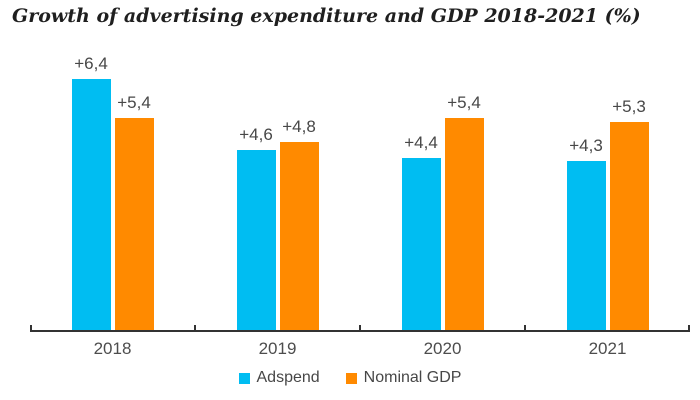  Describe the element at coordinates (586, 245) in the screenshot. I see `bar-adspend-2021` at that location.